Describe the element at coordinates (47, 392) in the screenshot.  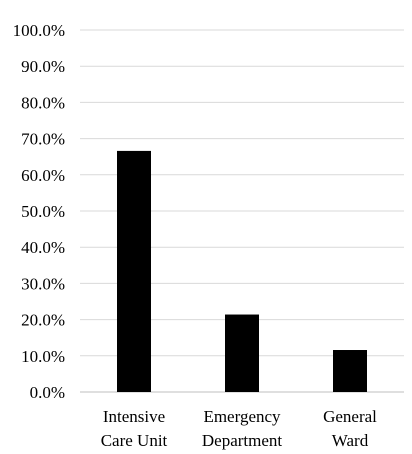
I see `y-tick-label: 0.0%` at that location.